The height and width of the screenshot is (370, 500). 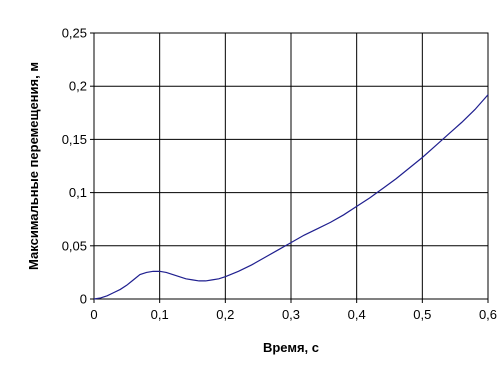 I want to click on x-tick-label: 0,5, so click(x=422, y=314).